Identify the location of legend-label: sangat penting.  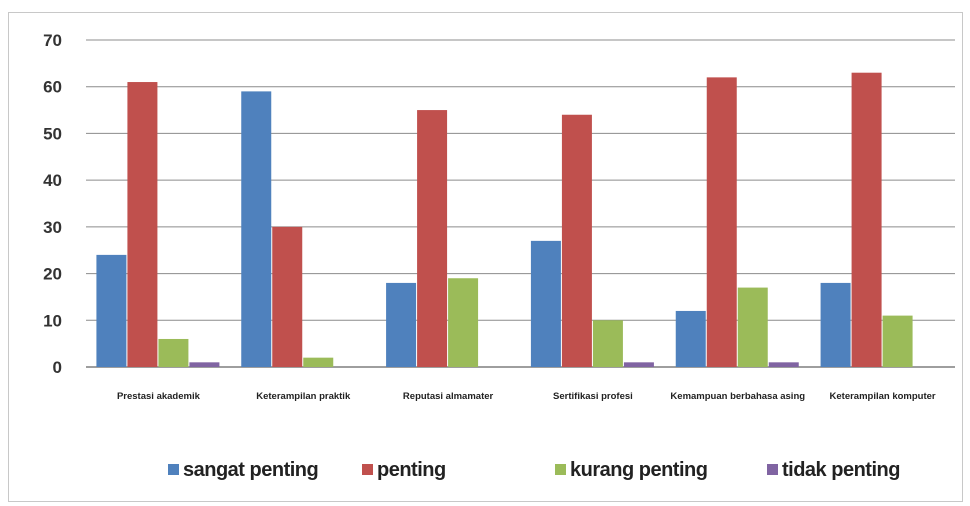
(250, 470).